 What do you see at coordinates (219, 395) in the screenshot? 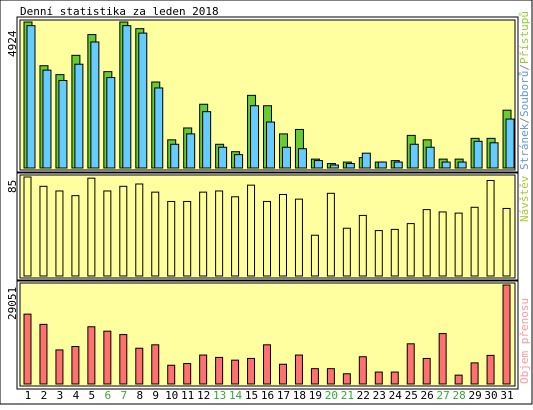
I see `day-label: 13` at bounding box center [219, 395].